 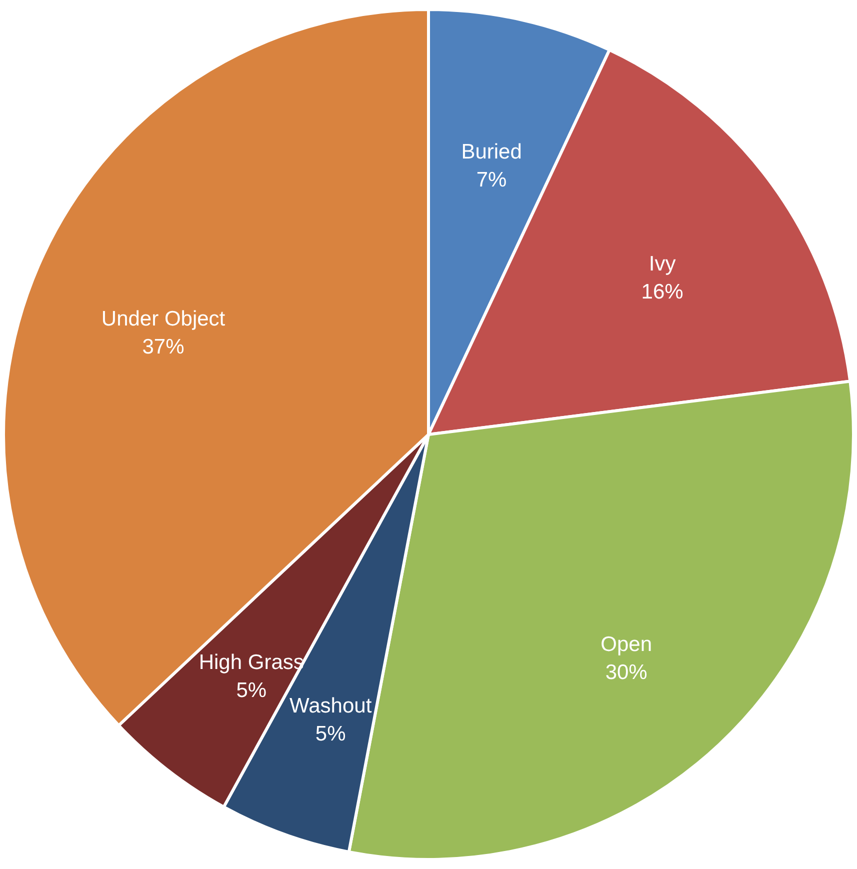 I want to click on data-label: 7%, so click(x=491, y=180).